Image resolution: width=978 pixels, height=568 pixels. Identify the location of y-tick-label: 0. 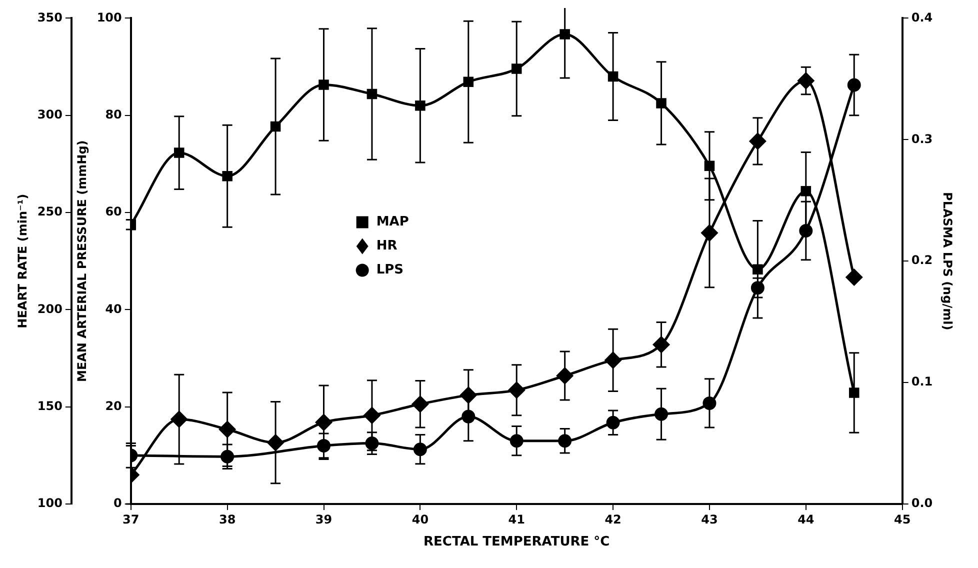
(118, 503).